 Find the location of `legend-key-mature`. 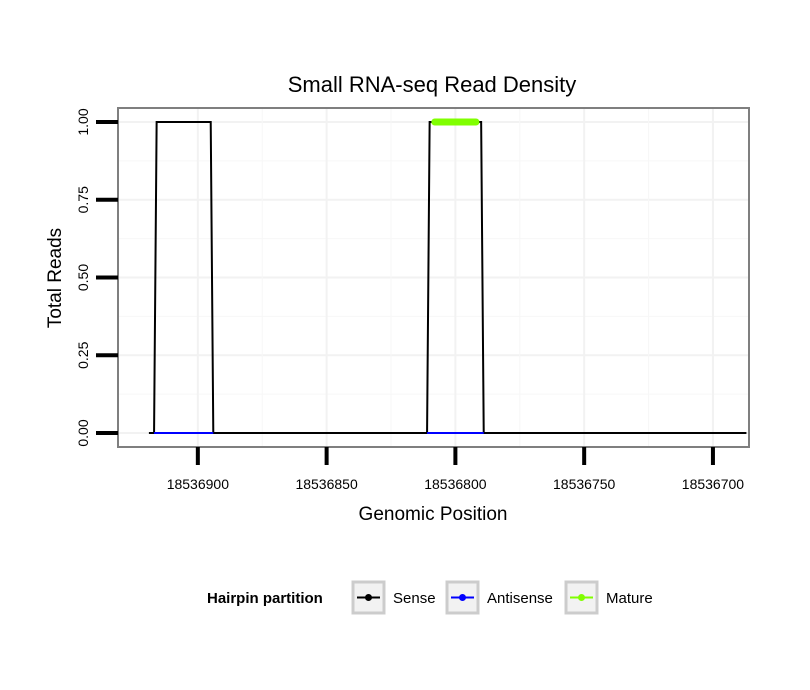

legend-key-mature is located at coordinates (581, 597).